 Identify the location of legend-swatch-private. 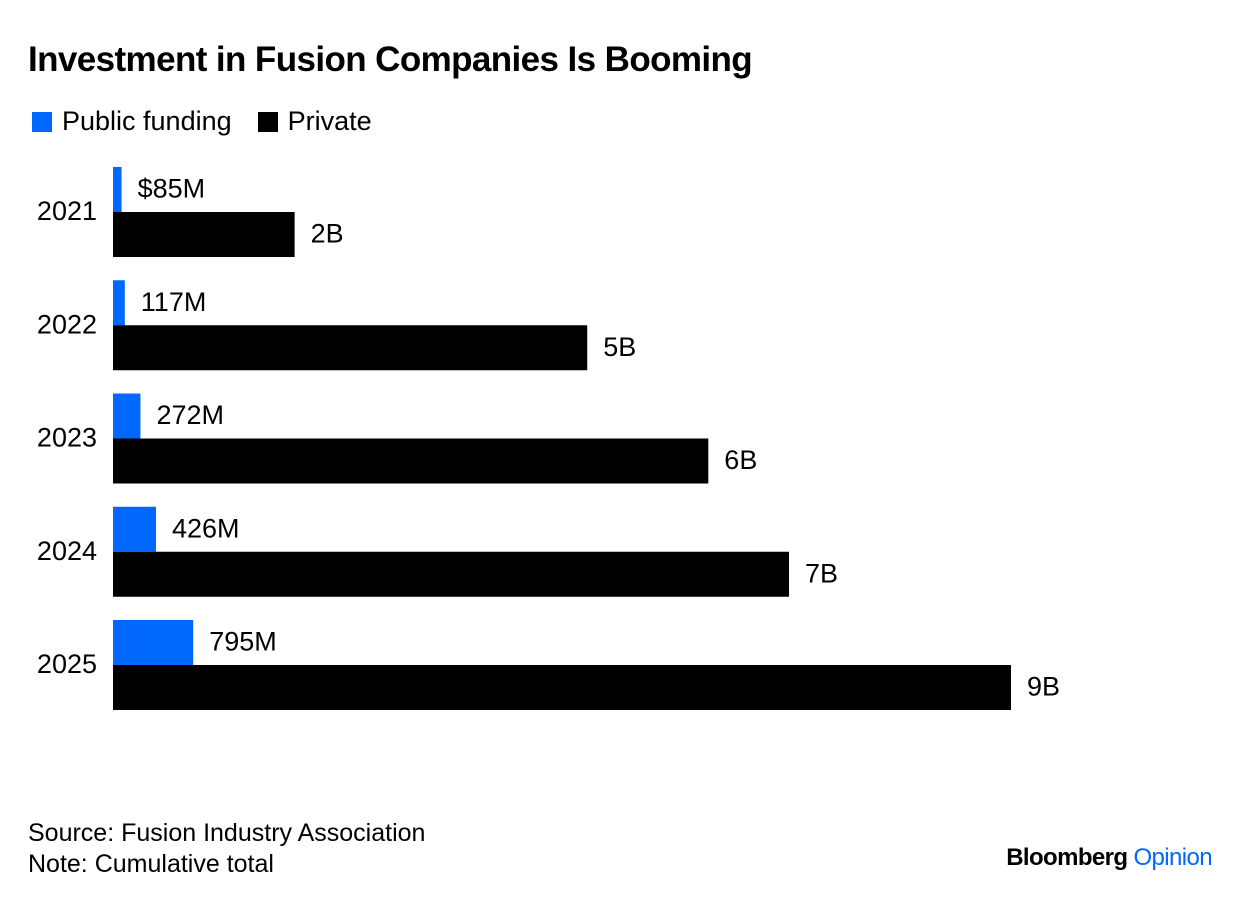
(267, 121).